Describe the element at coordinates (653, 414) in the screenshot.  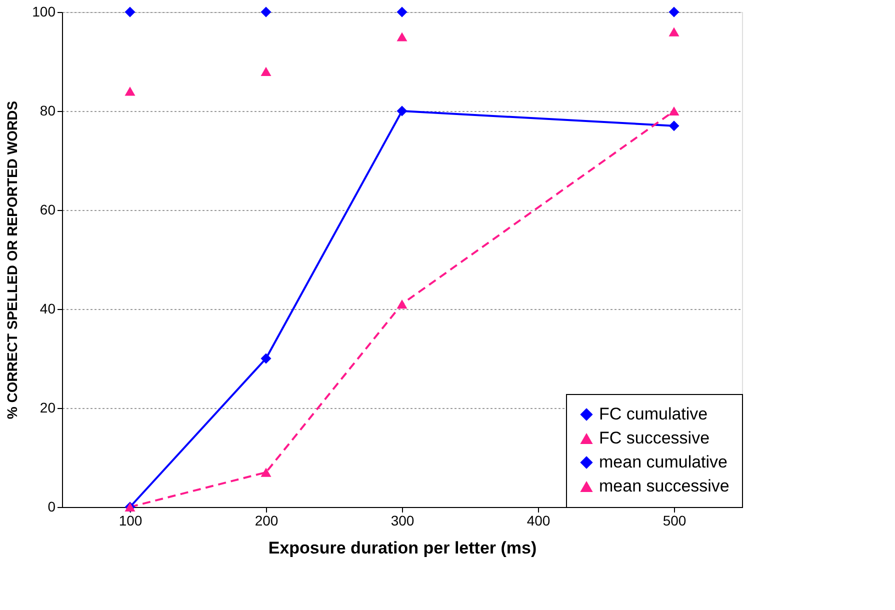
I see `legend-label: FC cumulative` at that location.